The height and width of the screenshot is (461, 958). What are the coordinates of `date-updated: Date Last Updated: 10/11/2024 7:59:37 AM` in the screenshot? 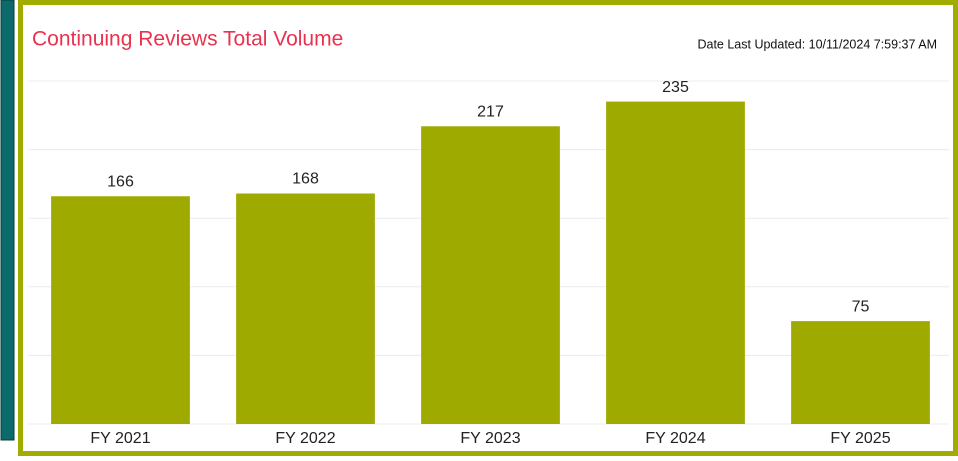 It's located at (817, 44).